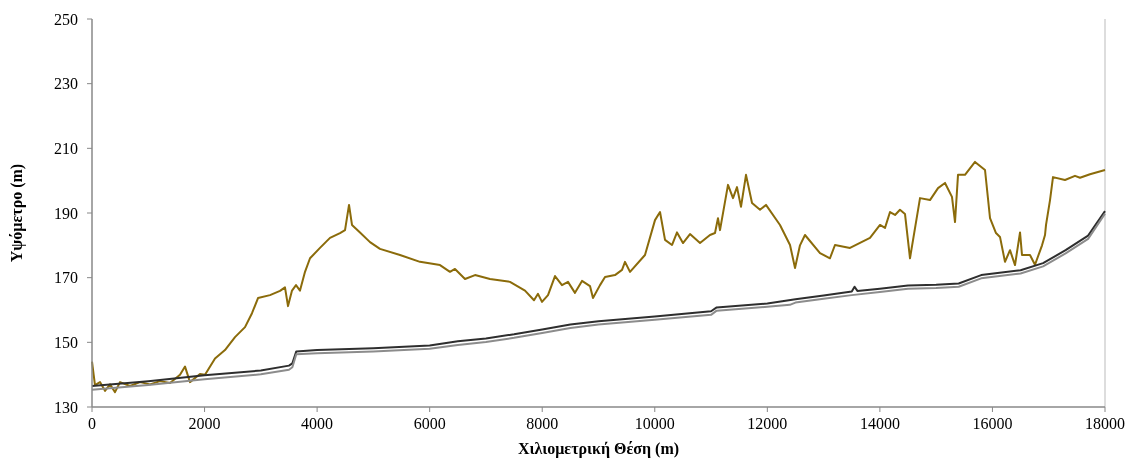  I want to click on x-tick-label: 8000, so click(542, 423).